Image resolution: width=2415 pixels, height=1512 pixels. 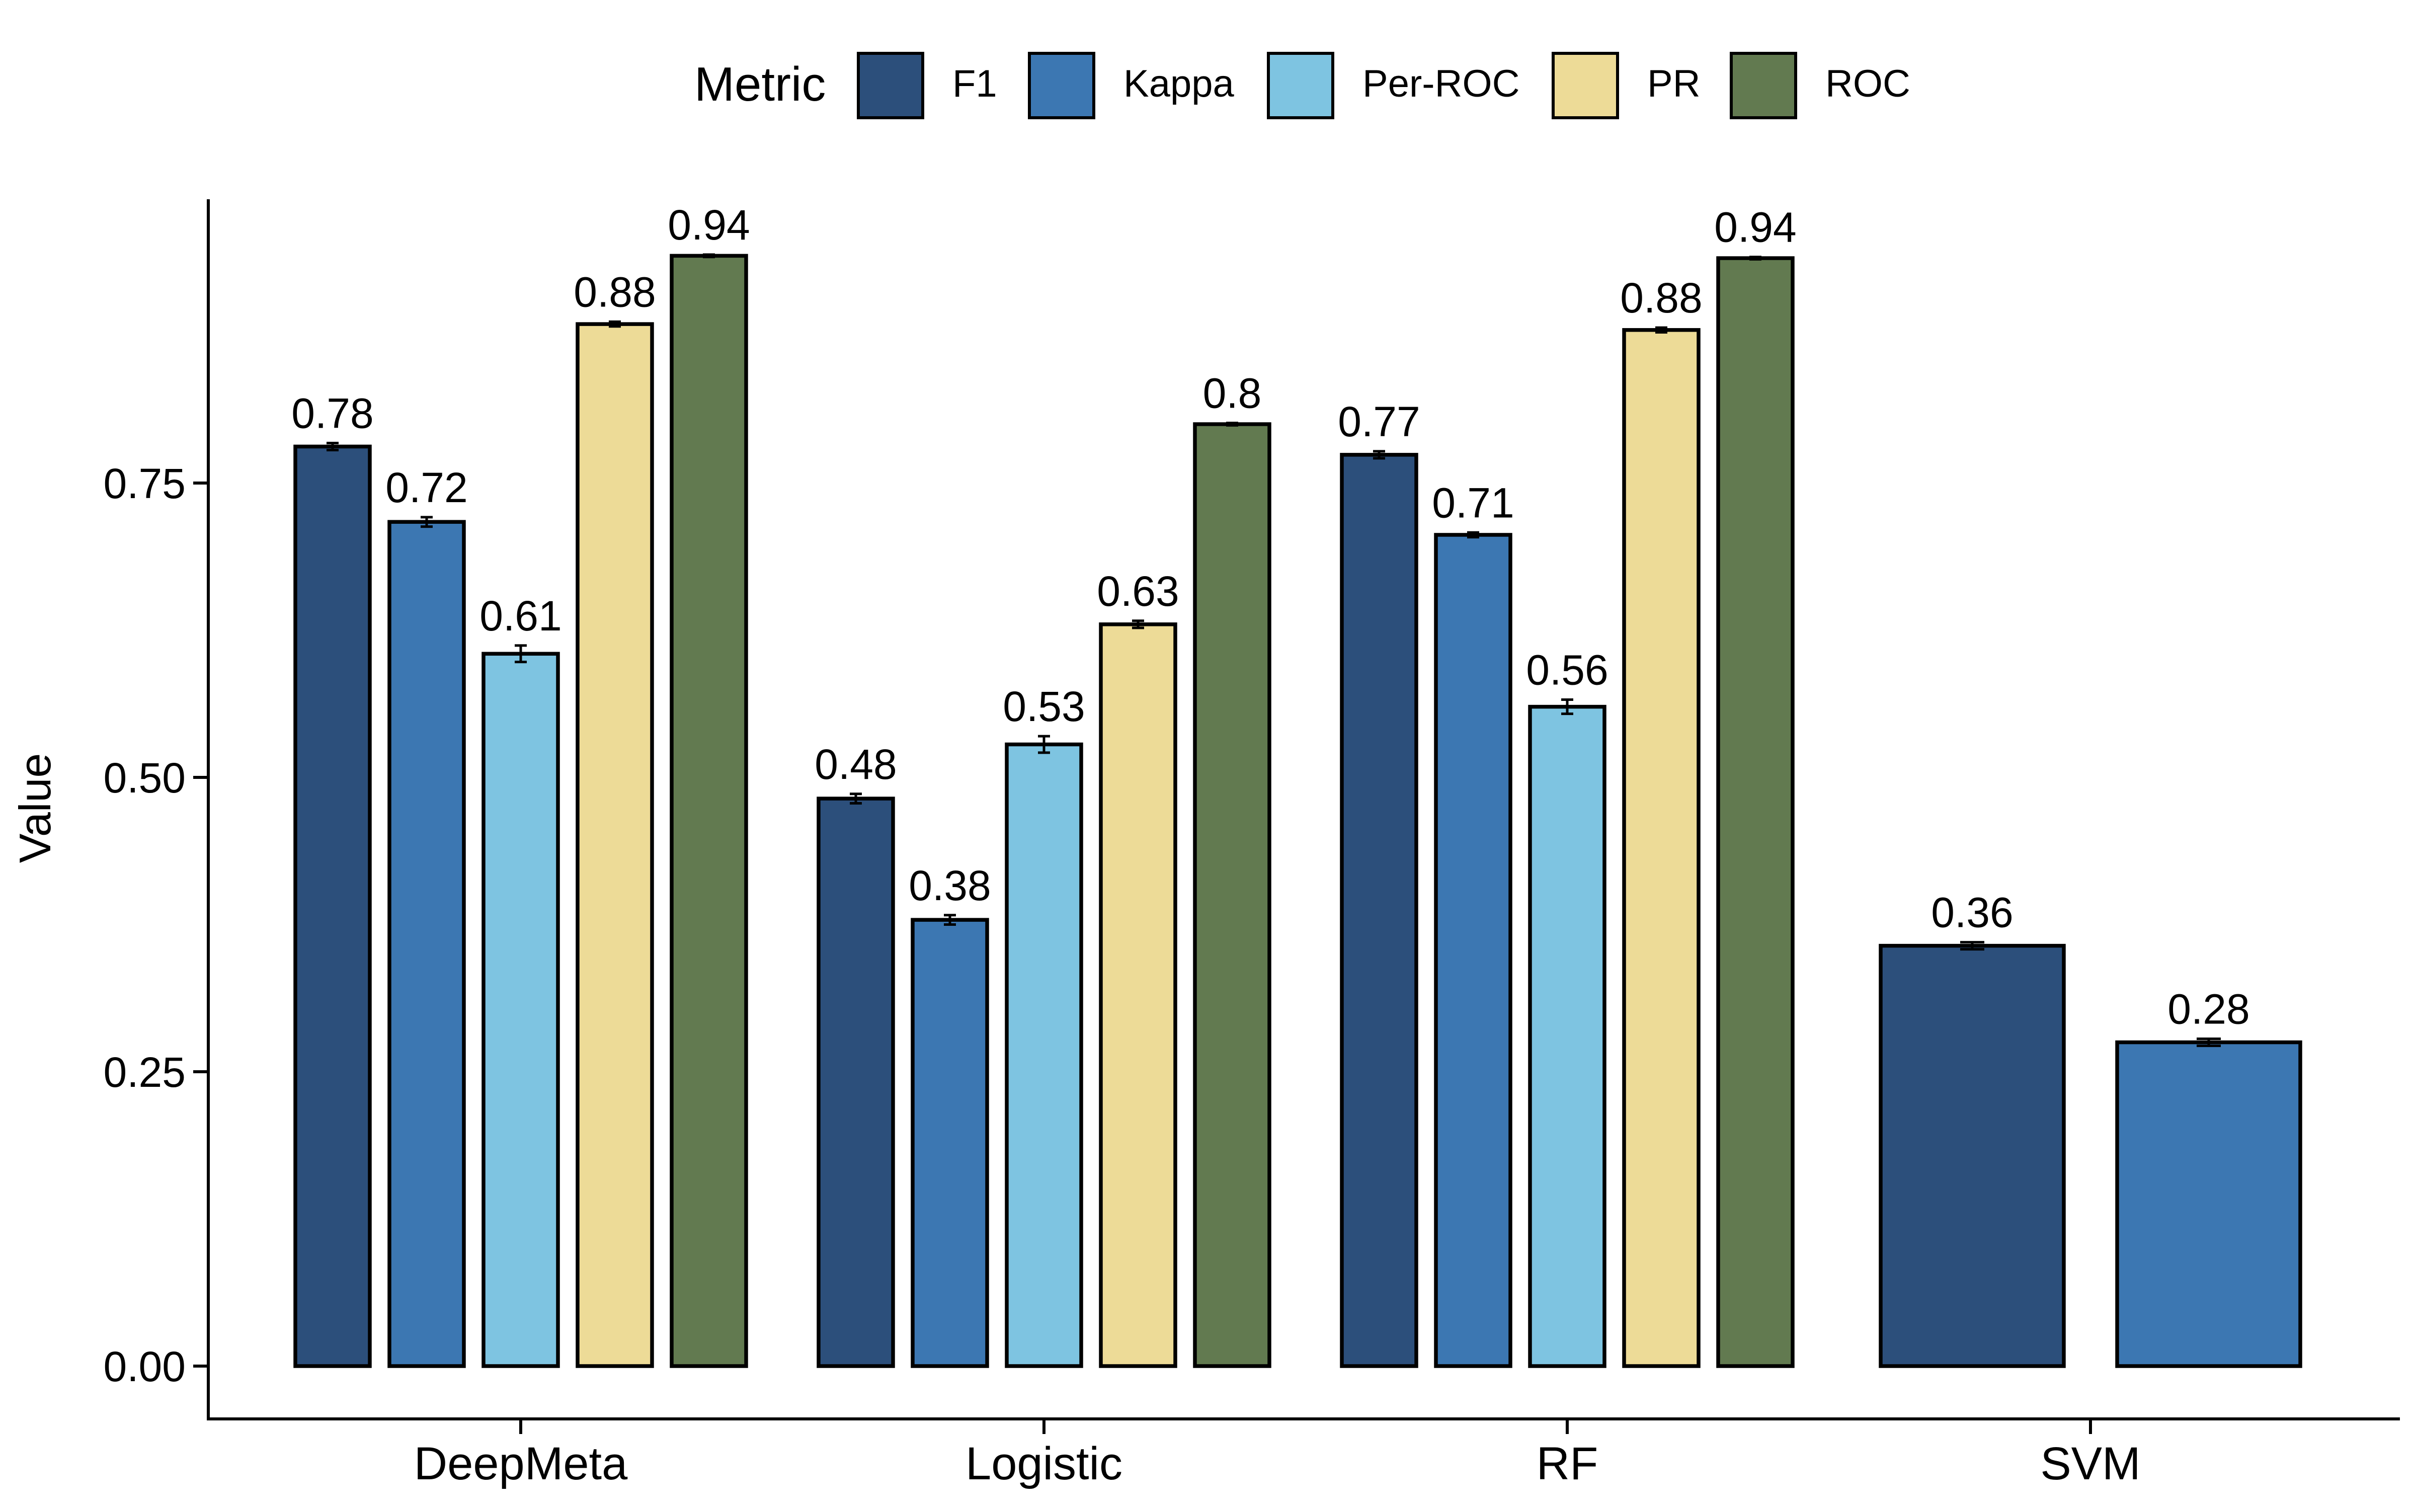 I want to click on bar-rf-roc, so click(x=1755, y=812).